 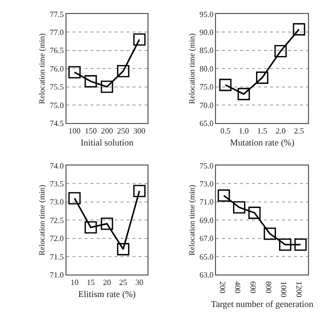 I want to click on x-tick-label: 800, so click(x=268, y=287).